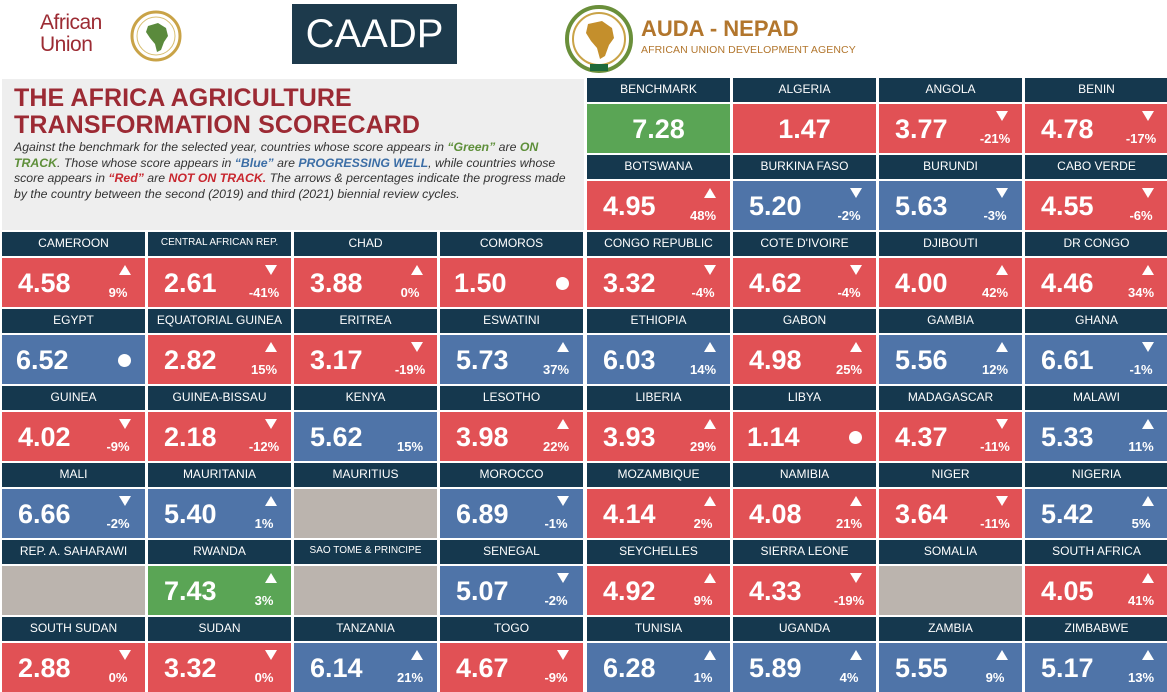 Image resolution: width=1167 pixels, height=692 pixels. What do you see at coordinates (1067, 283) in the screenshot?
I see `score-value: 4.46` at bounding box center [1067, 283].